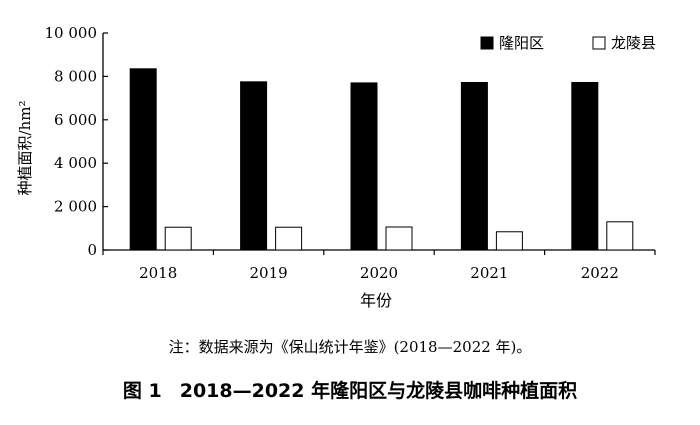 The image size is (700, 425). I want to click on legend-label: 龙陵县, so click(633, 43).